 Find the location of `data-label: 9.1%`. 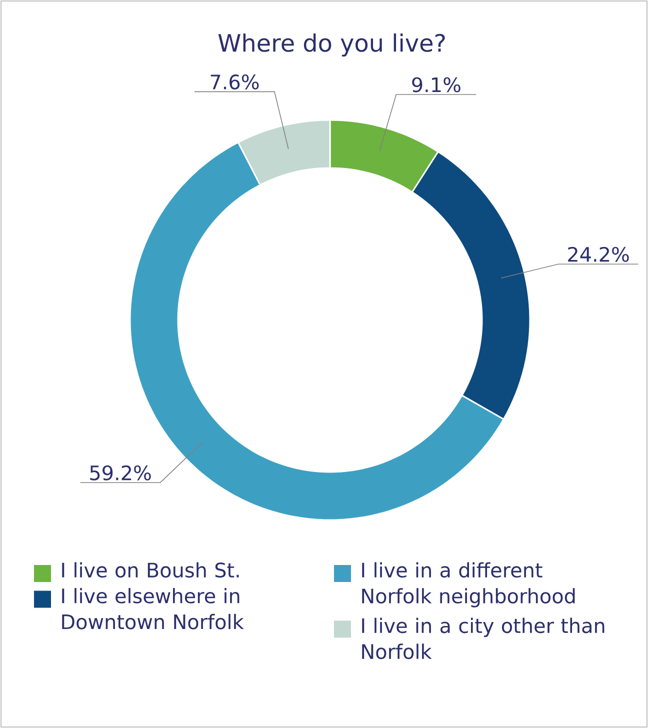

data-label: 9.1% is located at coordinates (436, 84).